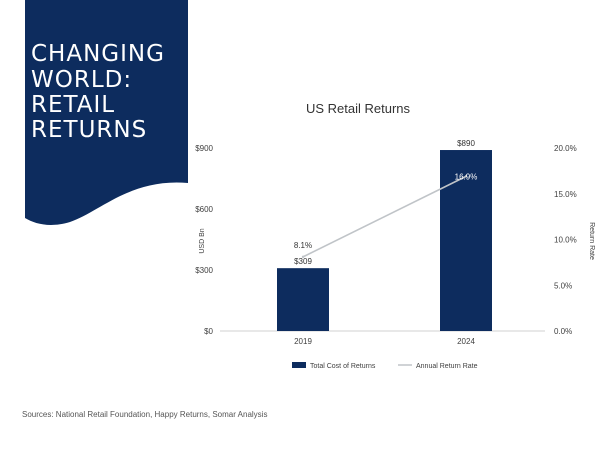  I want to click on y2-axis-label: Return Rate, so click(591, 241).